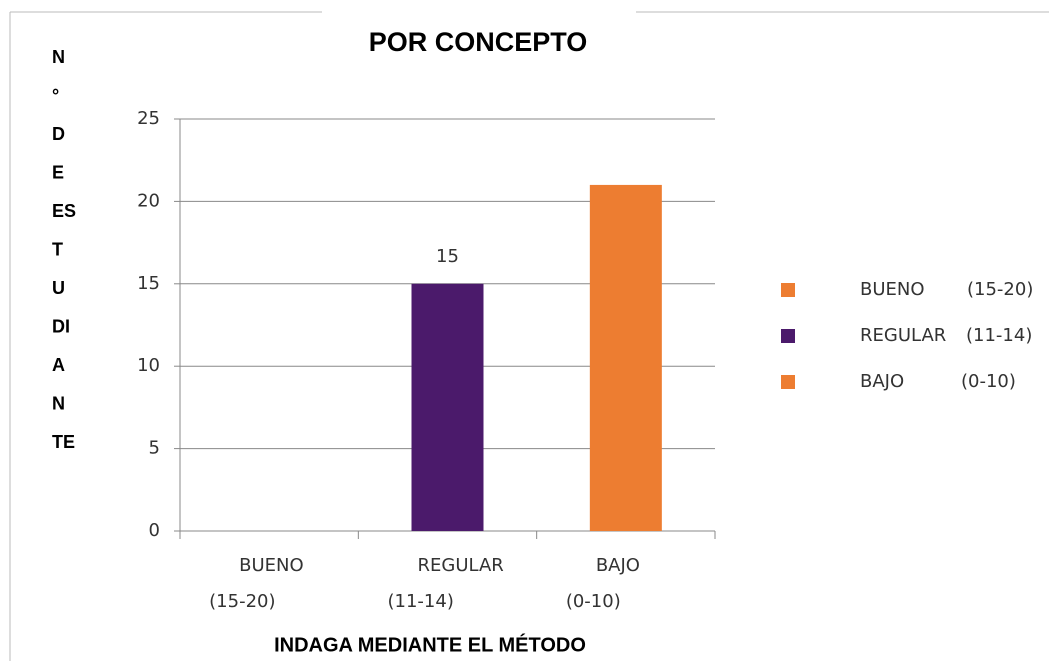  I want to click on y-axis-label: D, so click(58, 134).